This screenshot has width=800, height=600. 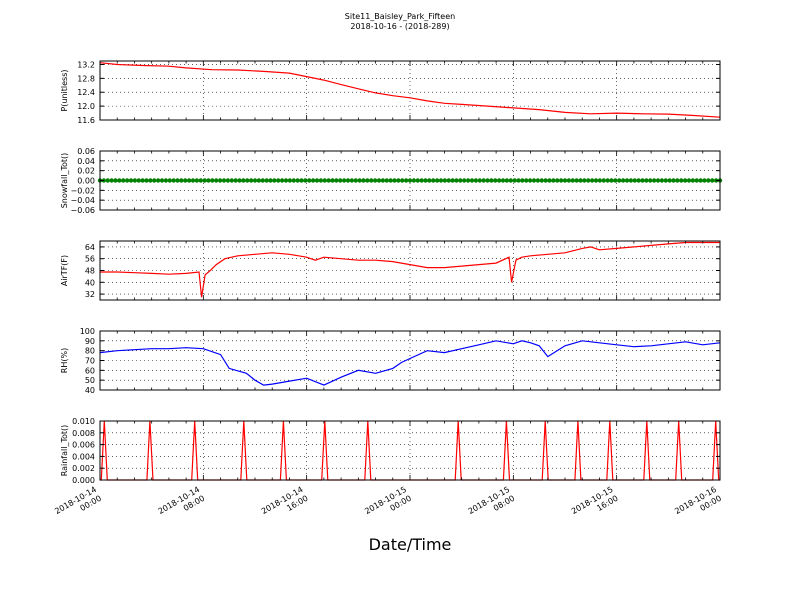 What do you see at coordinates (86, 171) in the screenshot?
I see `y-tick-label: 0.02` at bounding box center [86, 171].